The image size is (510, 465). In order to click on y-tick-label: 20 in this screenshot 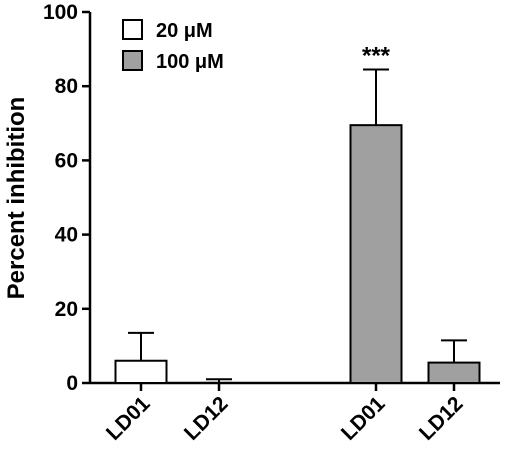, I will do `click(66, 309)`.